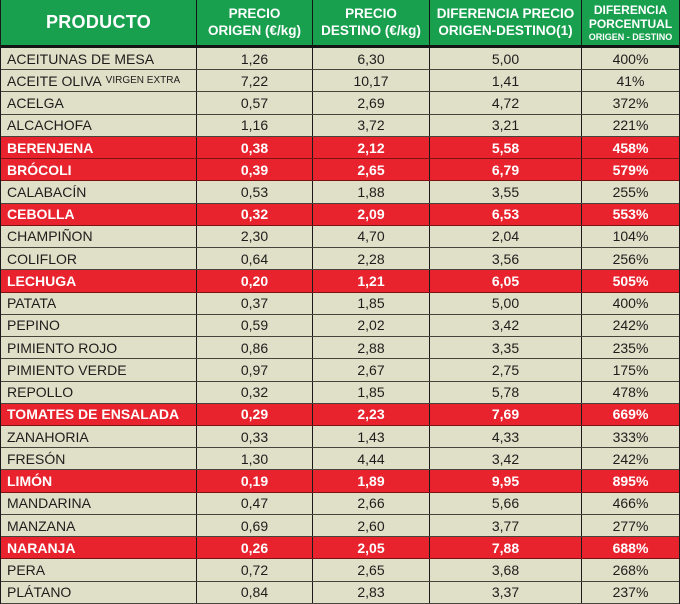 This screenshot has width=680, height=604. I want to click on price-destination-value: 2,65, so click(371, 570).